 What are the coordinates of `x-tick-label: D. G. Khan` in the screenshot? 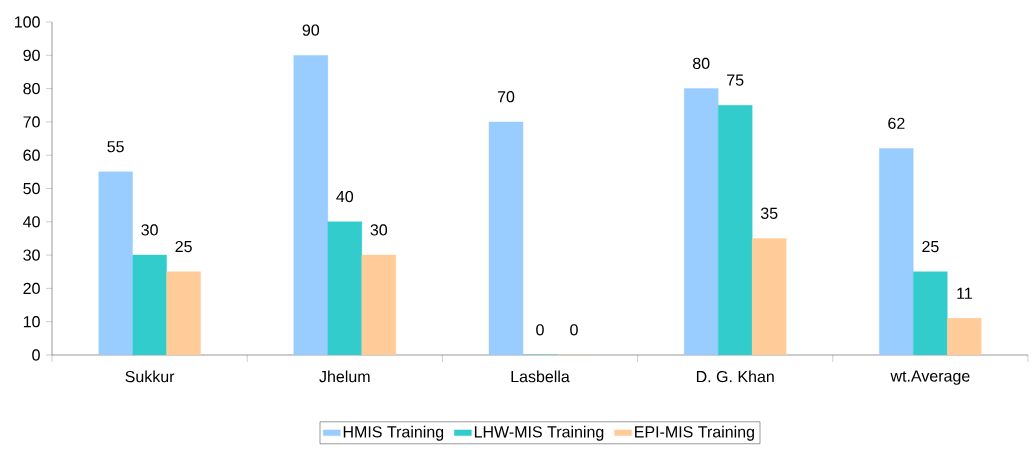 It's located at (735, 376).